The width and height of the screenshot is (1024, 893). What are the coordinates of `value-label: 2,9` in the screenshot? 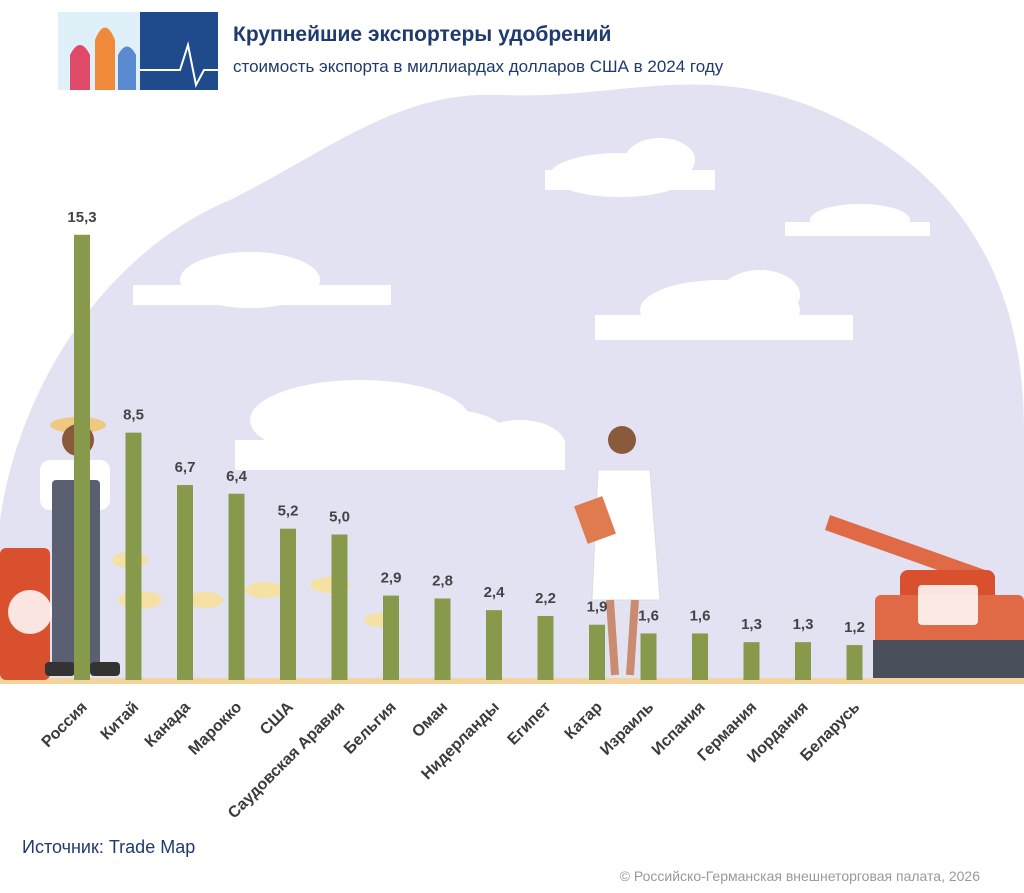 It's located at (391, 578).